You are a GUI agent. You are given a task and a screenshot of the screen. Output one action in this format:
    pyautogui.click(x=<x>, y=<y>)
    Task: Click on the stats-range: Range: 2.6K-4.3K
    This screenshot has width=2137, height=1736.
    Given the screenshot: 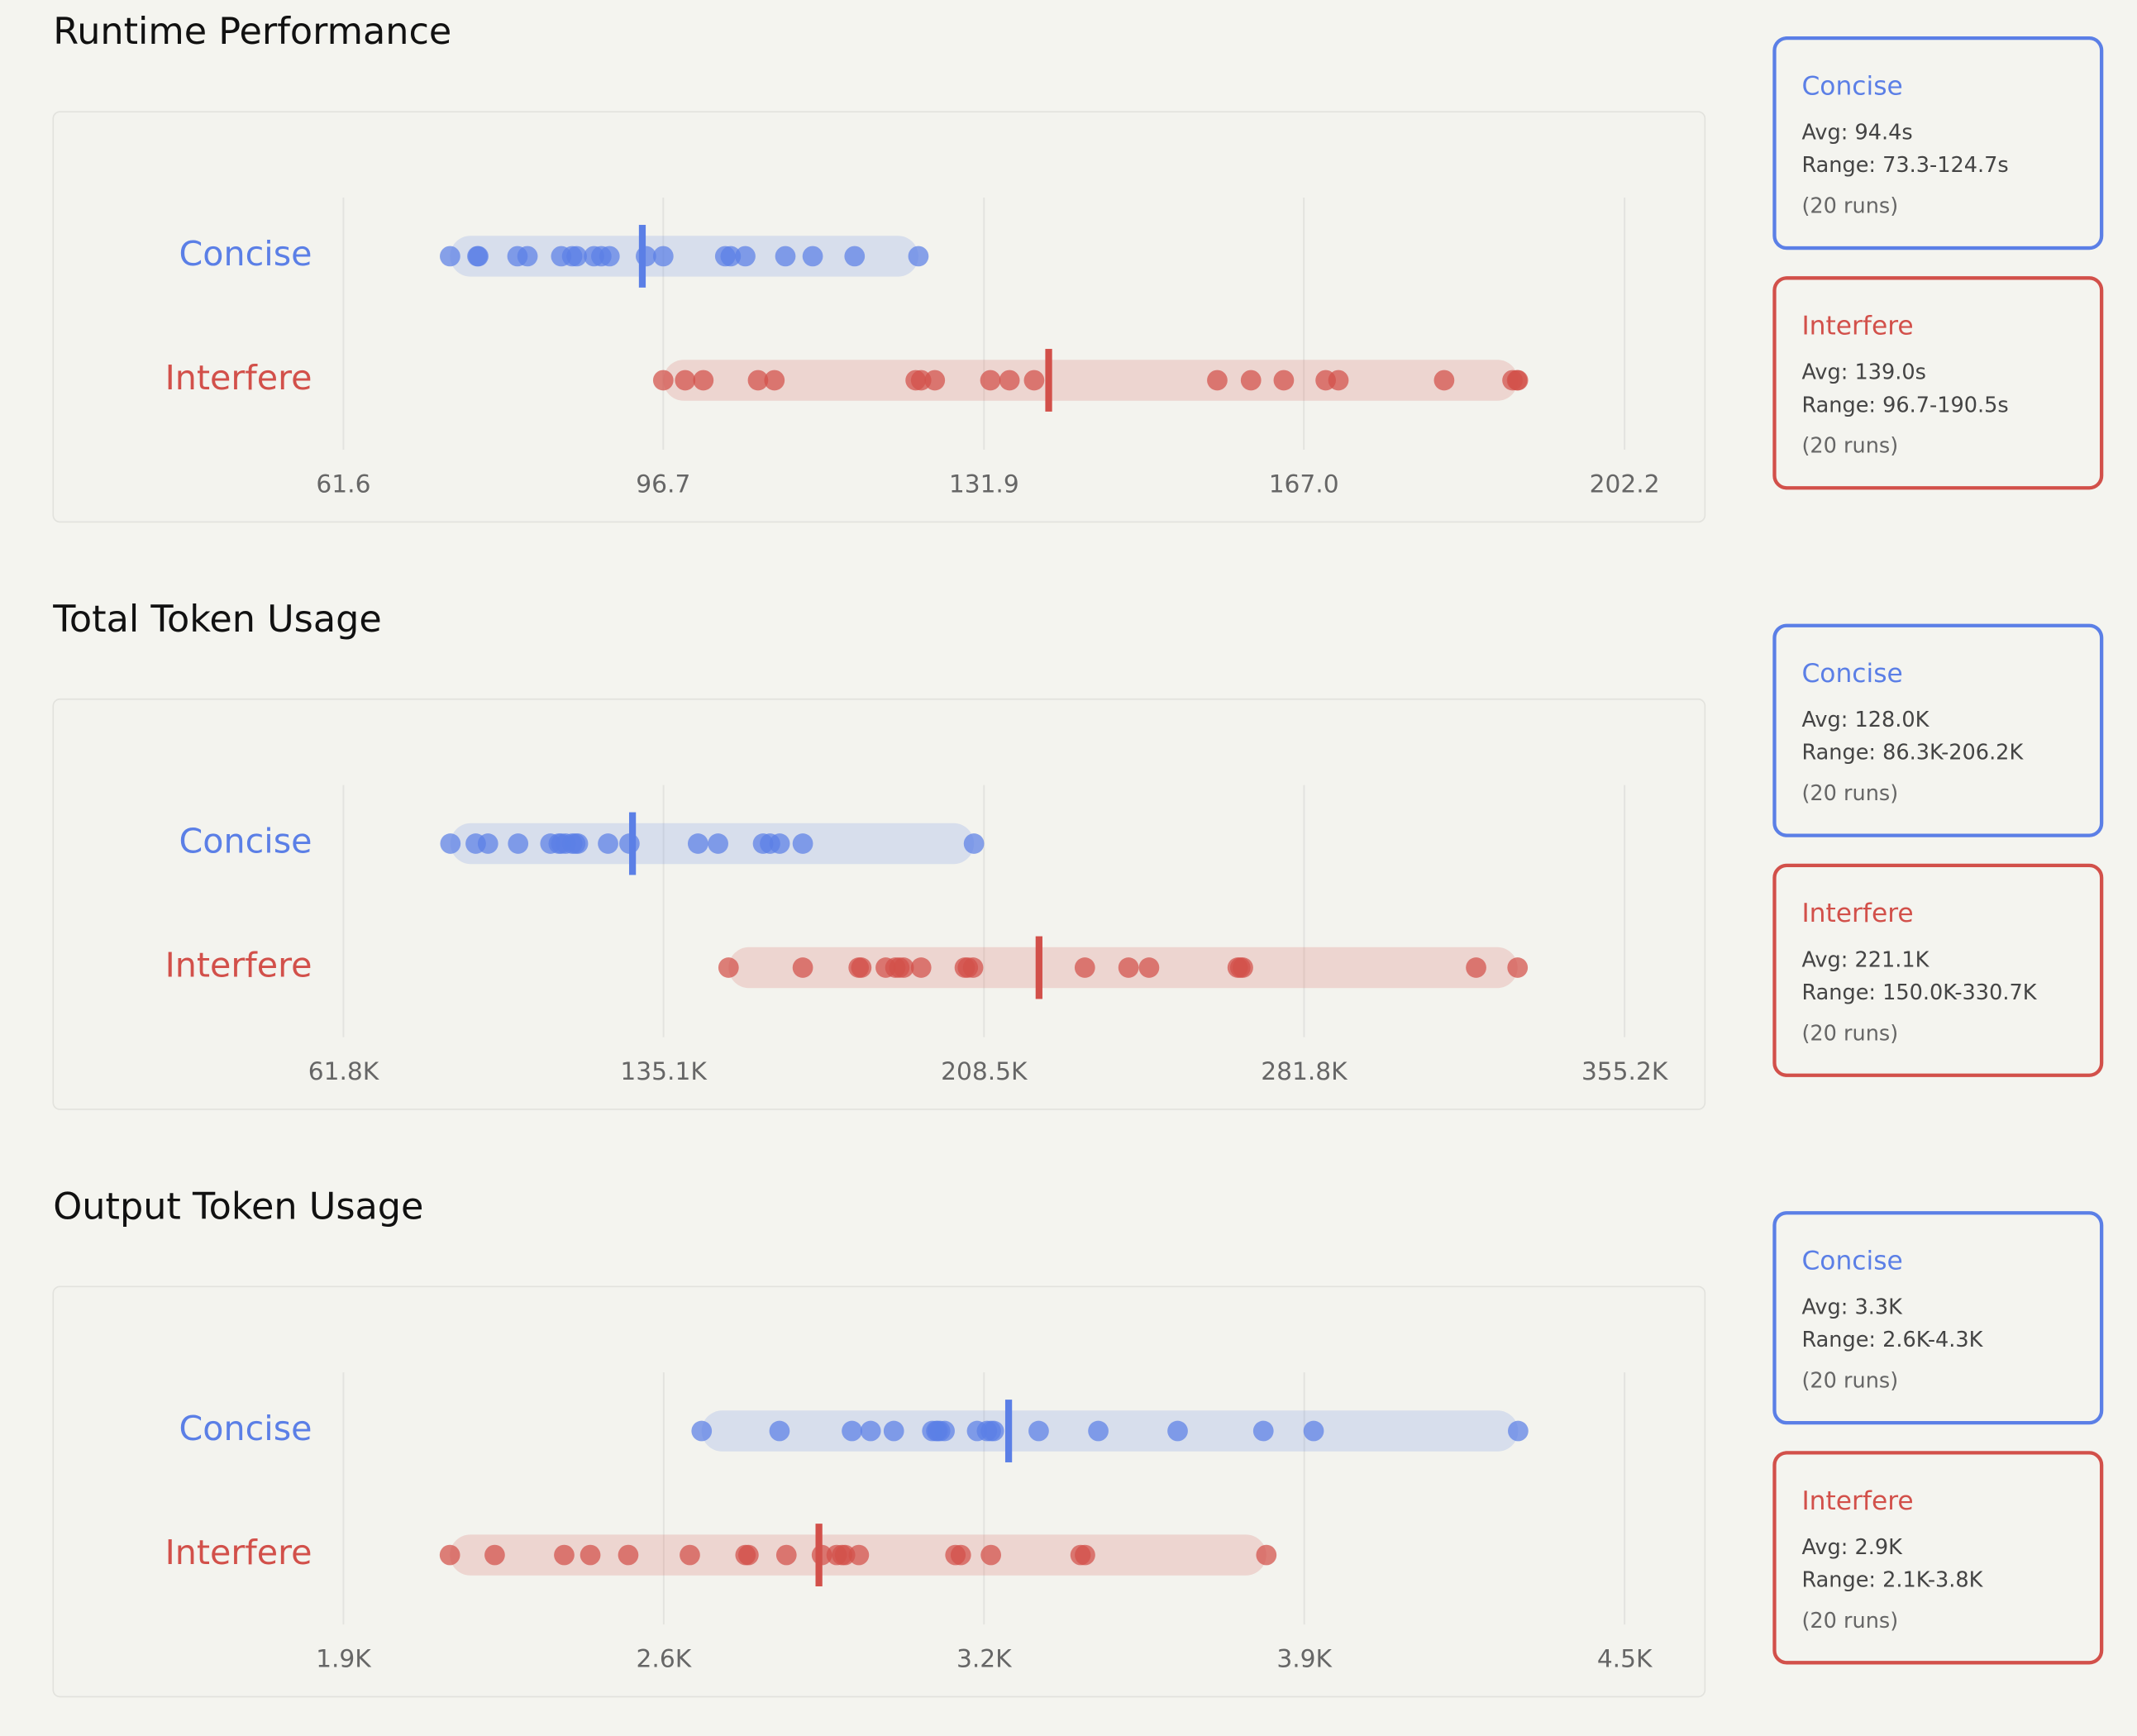 What is the action you would take?
    pyautogui.click(x=1892, y=1340)
    